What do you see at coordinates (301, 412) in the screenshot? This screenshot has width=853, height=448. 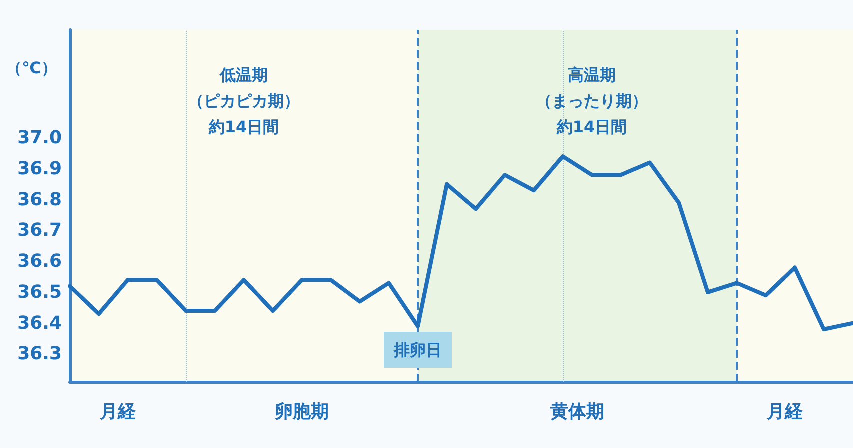 I see `text: 卵胞期` at bounding box center [301, 412].